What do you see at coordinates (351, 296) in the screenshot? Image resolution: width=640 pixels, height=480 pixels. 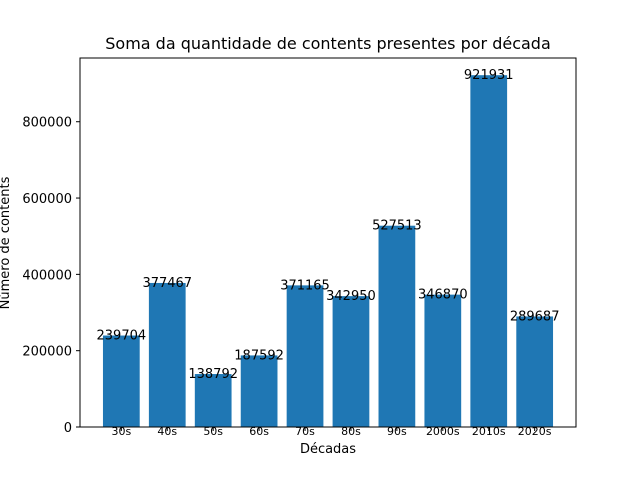 I see `bar-value-label-80s: 342950` at bounding box center [351, 296].